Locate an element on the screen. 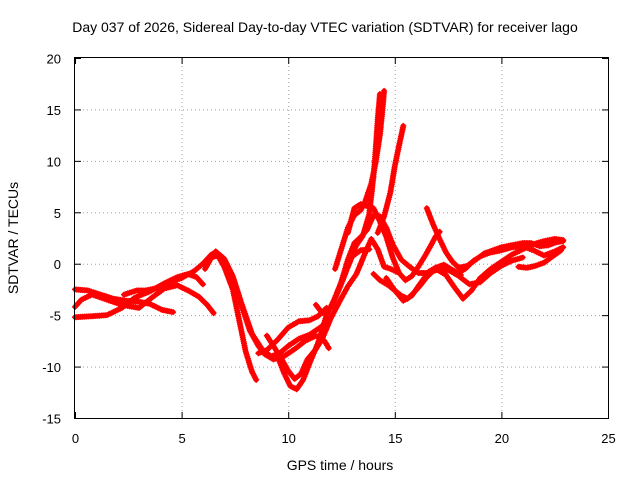 This screenshot has width=640, height=480. y-tick-label: -15 is located at coordinates (51, 419).